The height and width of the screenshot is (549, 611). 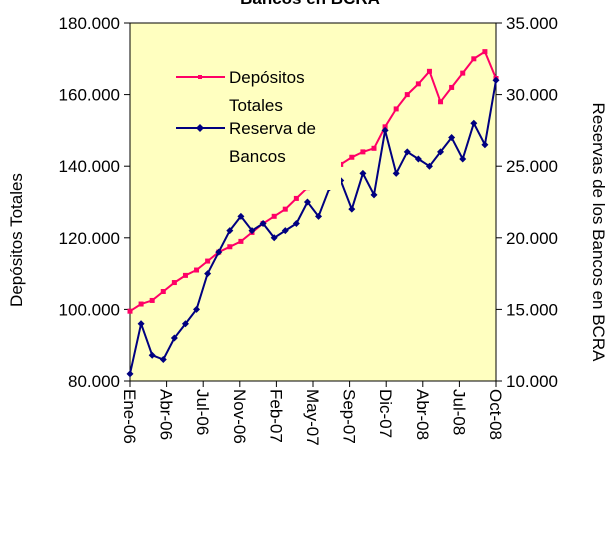 What do you see at coordinates (275, 416) in the screenshot?
I see `x-tick-label: Feb-07` at bounding box center [275, 416].